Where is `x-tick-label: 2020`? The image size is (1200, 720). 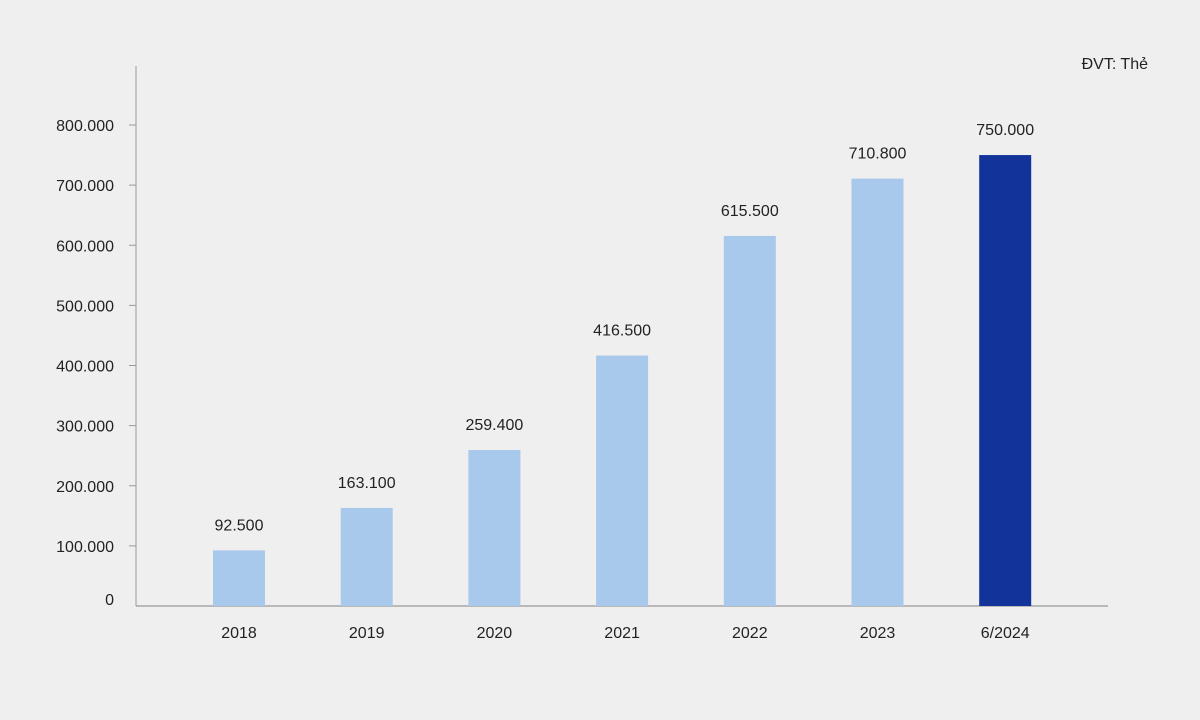
x-tick-label: 2020 is located at coordinates (495, 633).